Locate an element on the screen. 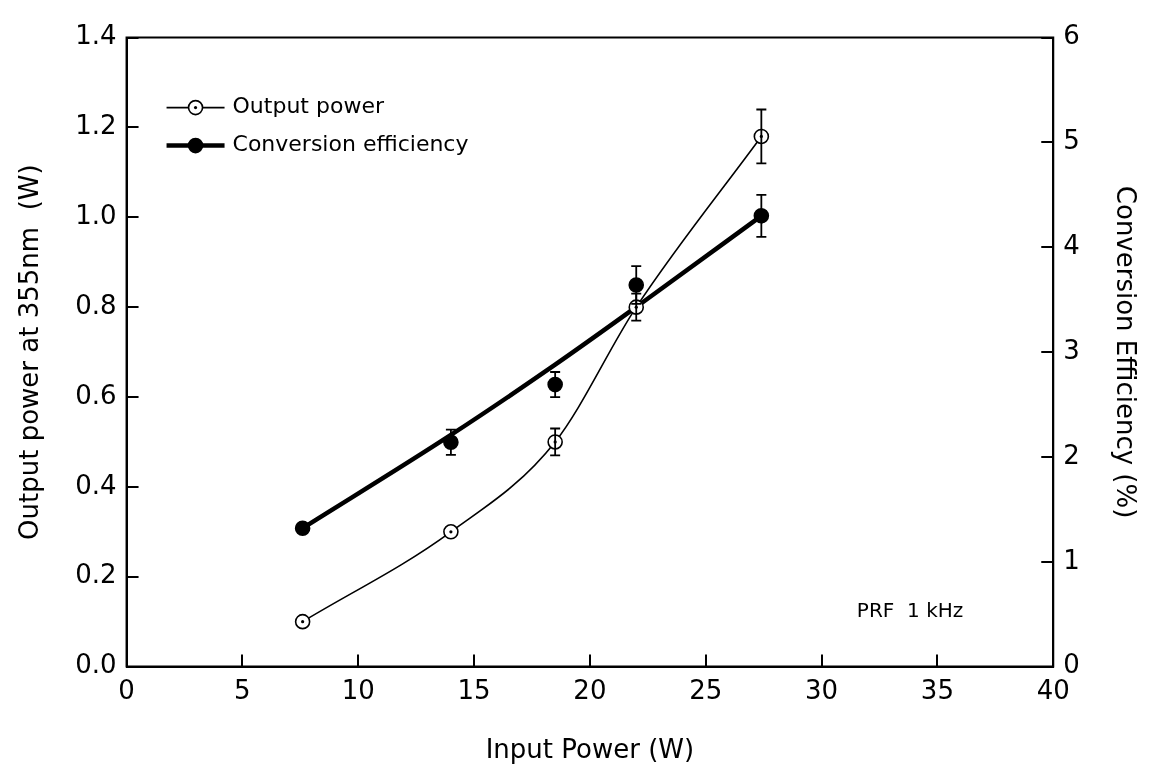 This screenshot has height=783, width=1155. y-tick-label: 0.0 is located at coordinates (96, 664).